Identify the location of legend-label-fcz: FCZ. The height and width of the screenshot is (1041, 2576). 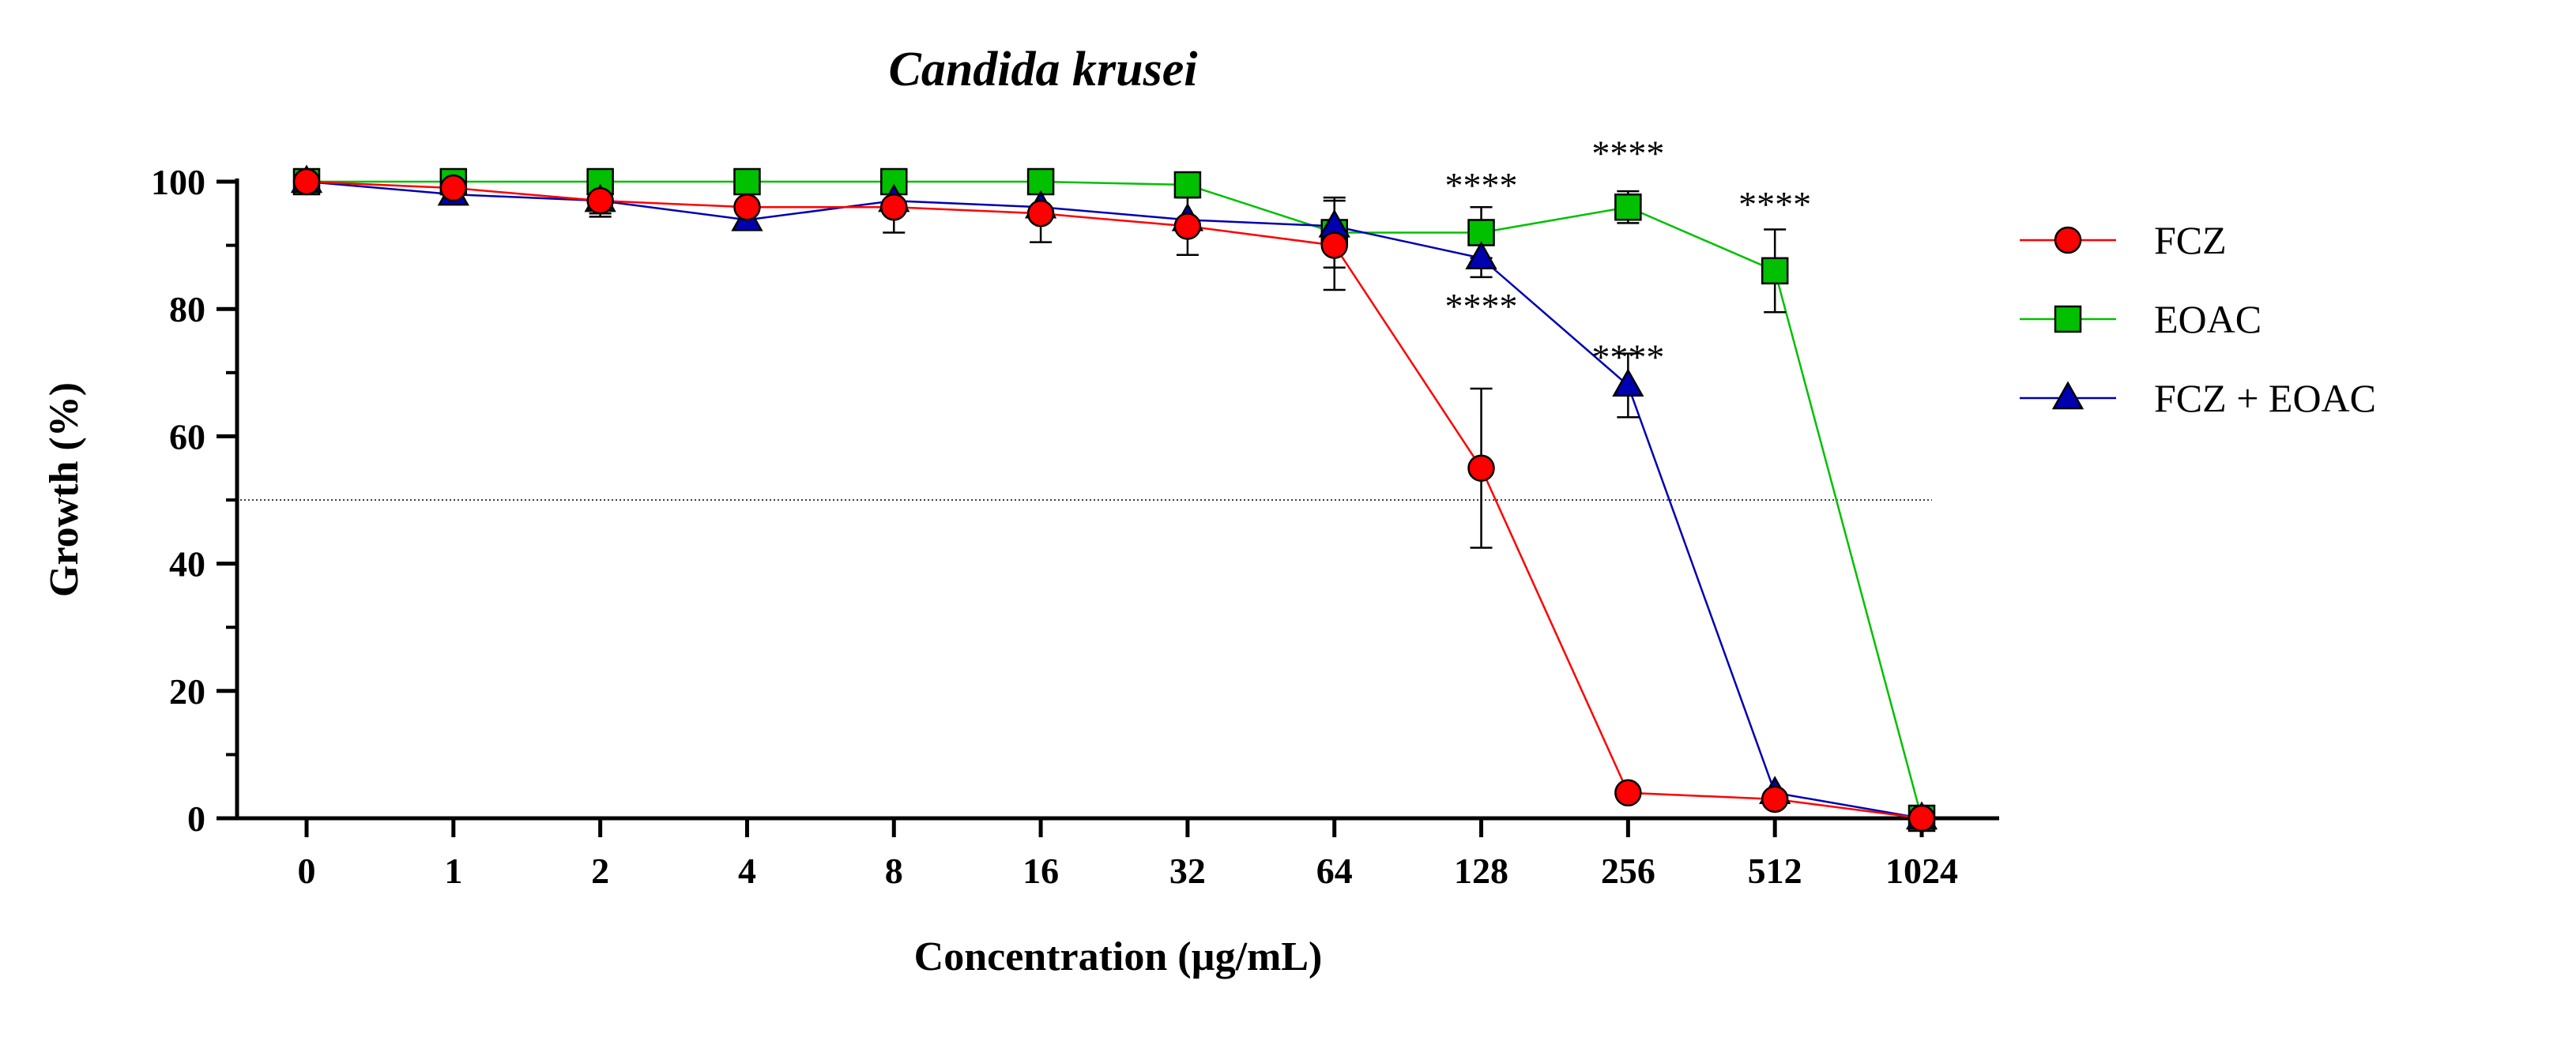
(2190, 240).